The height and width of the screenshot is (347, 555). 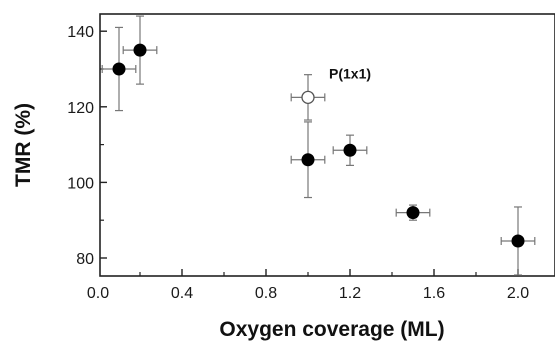 I want to click on y-axis-ticks: 80 100 120 140, so click(x=87, y=146).